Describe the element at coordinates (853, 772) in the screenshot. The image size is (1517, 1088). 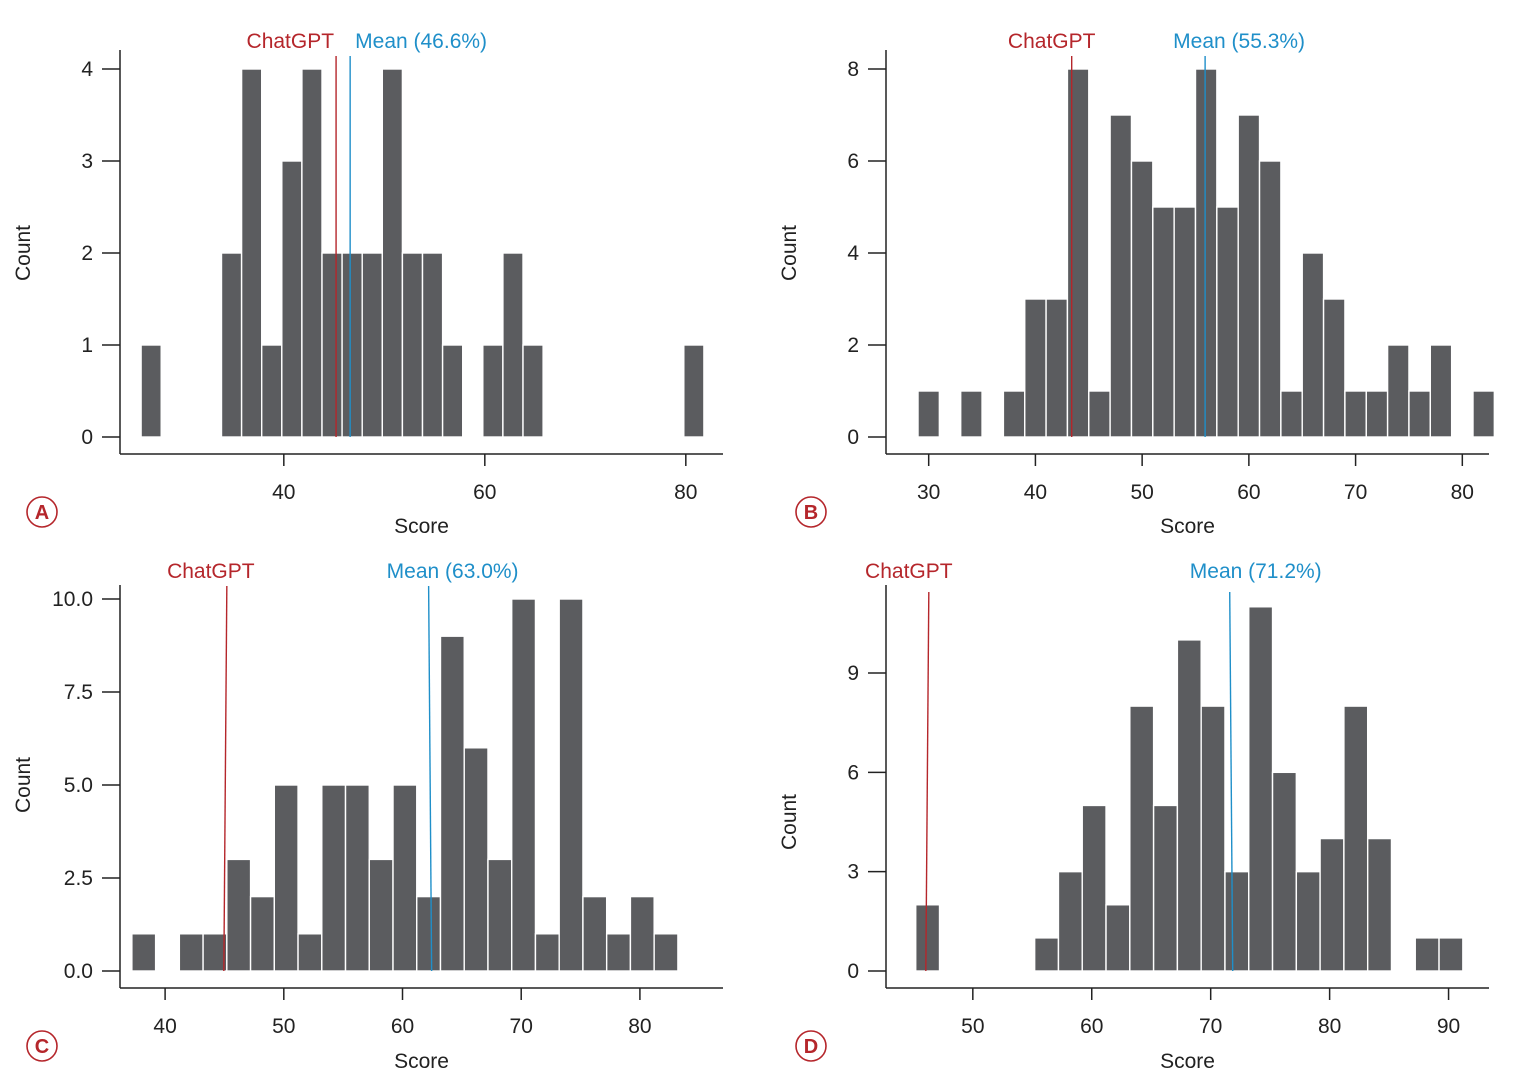
I see `y-tick-label: 6` at that location.